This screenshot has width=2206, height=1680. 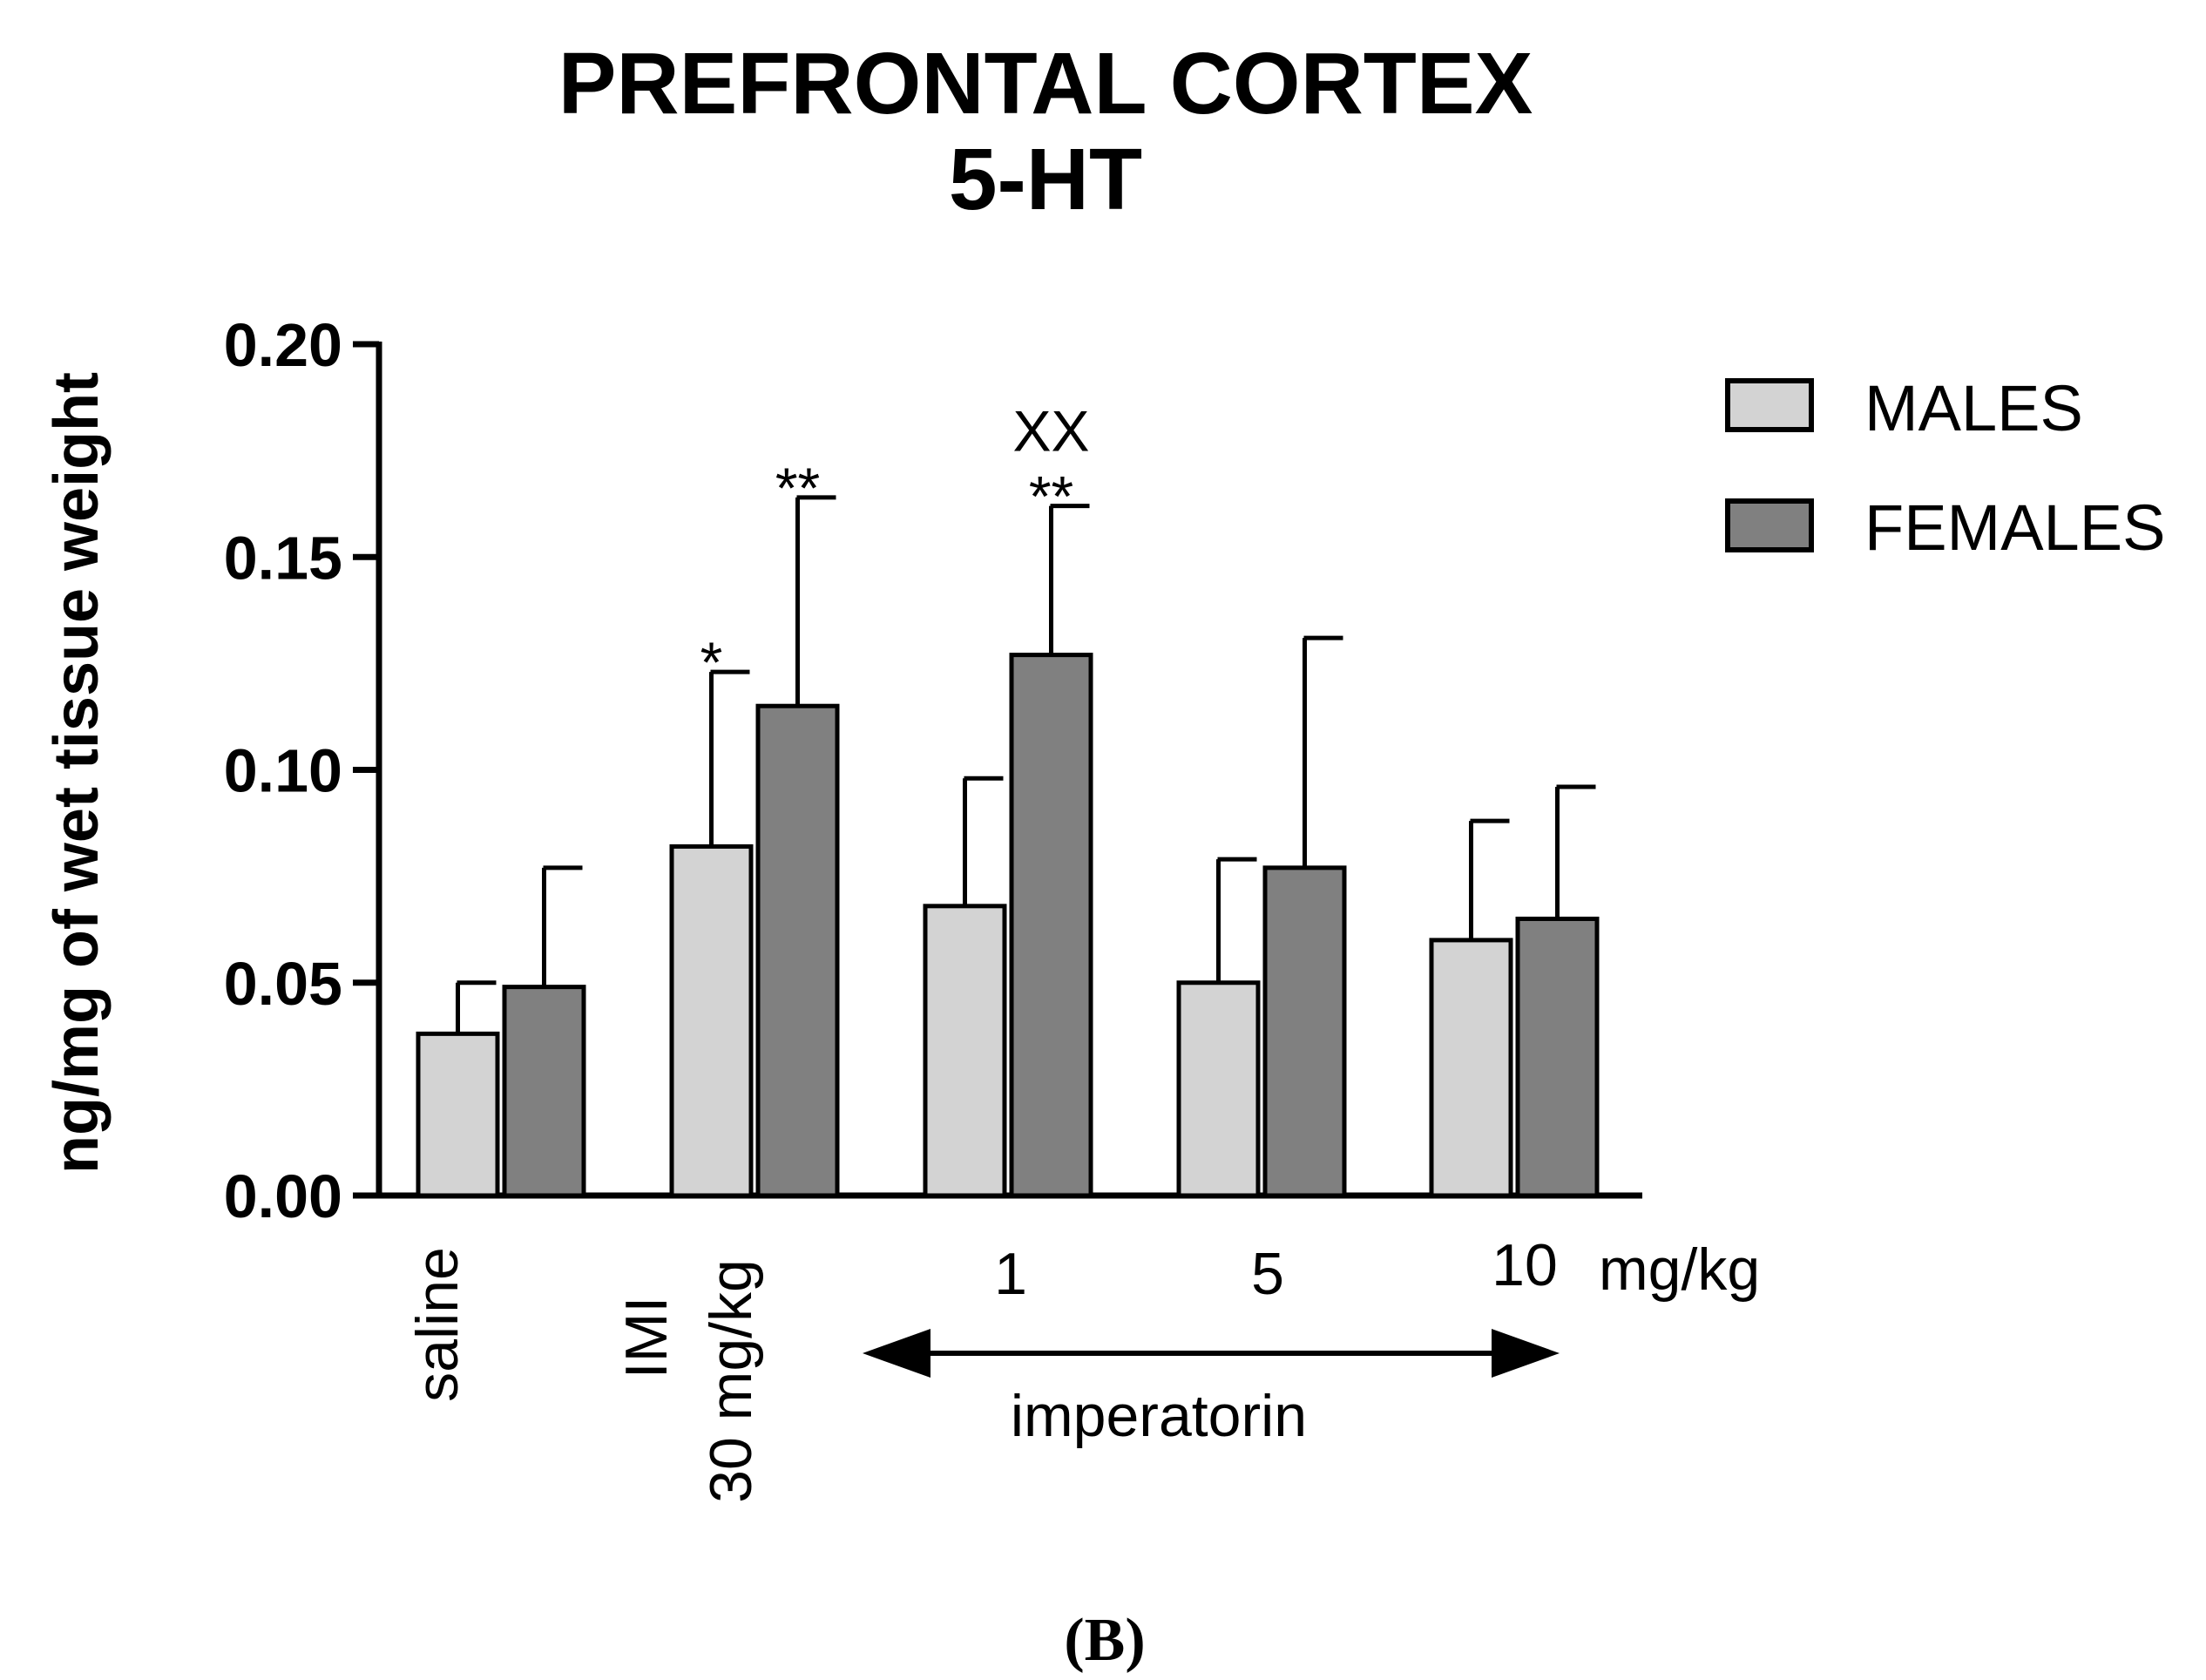 What do you see at coordinates (283, 1196) in the screenshot?
I see `y-tick-label: 0.00` at bounding box center [283, 1196].